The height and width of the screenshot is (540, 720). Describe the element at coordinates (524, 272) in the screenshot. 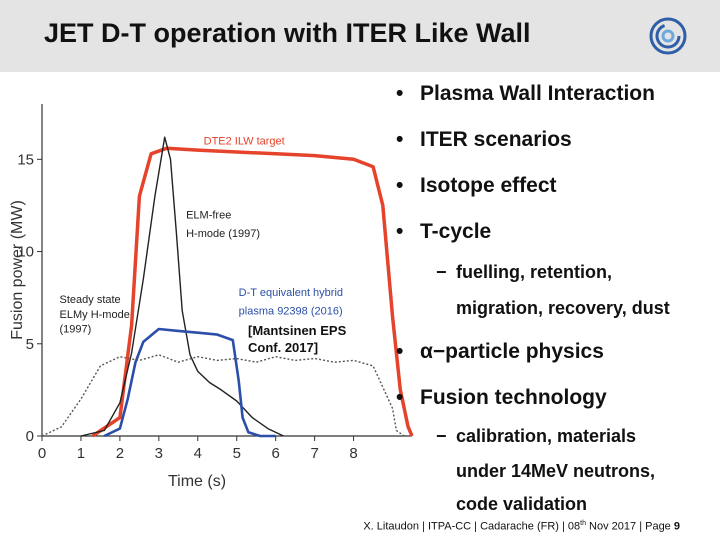

I see `sub-bullet-item: − fuelling, retention,` at that location.